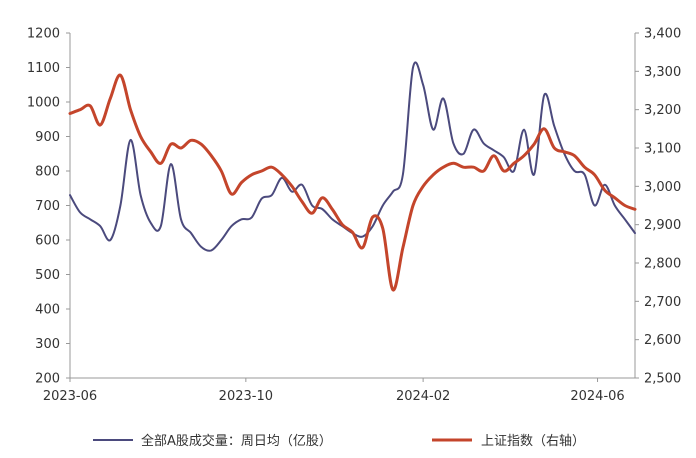  What do you see at coordinates (70, 396) in the screenshot?
I see `x-tick-label: 2023-06` at bounding box center [70, 396].